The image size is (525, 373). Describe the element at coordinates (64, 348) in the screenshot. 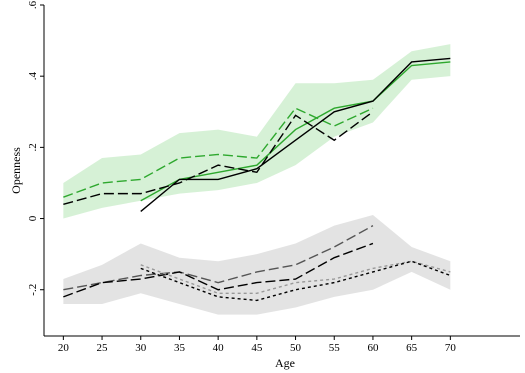

I see `x-tick-label: 20` at that location.